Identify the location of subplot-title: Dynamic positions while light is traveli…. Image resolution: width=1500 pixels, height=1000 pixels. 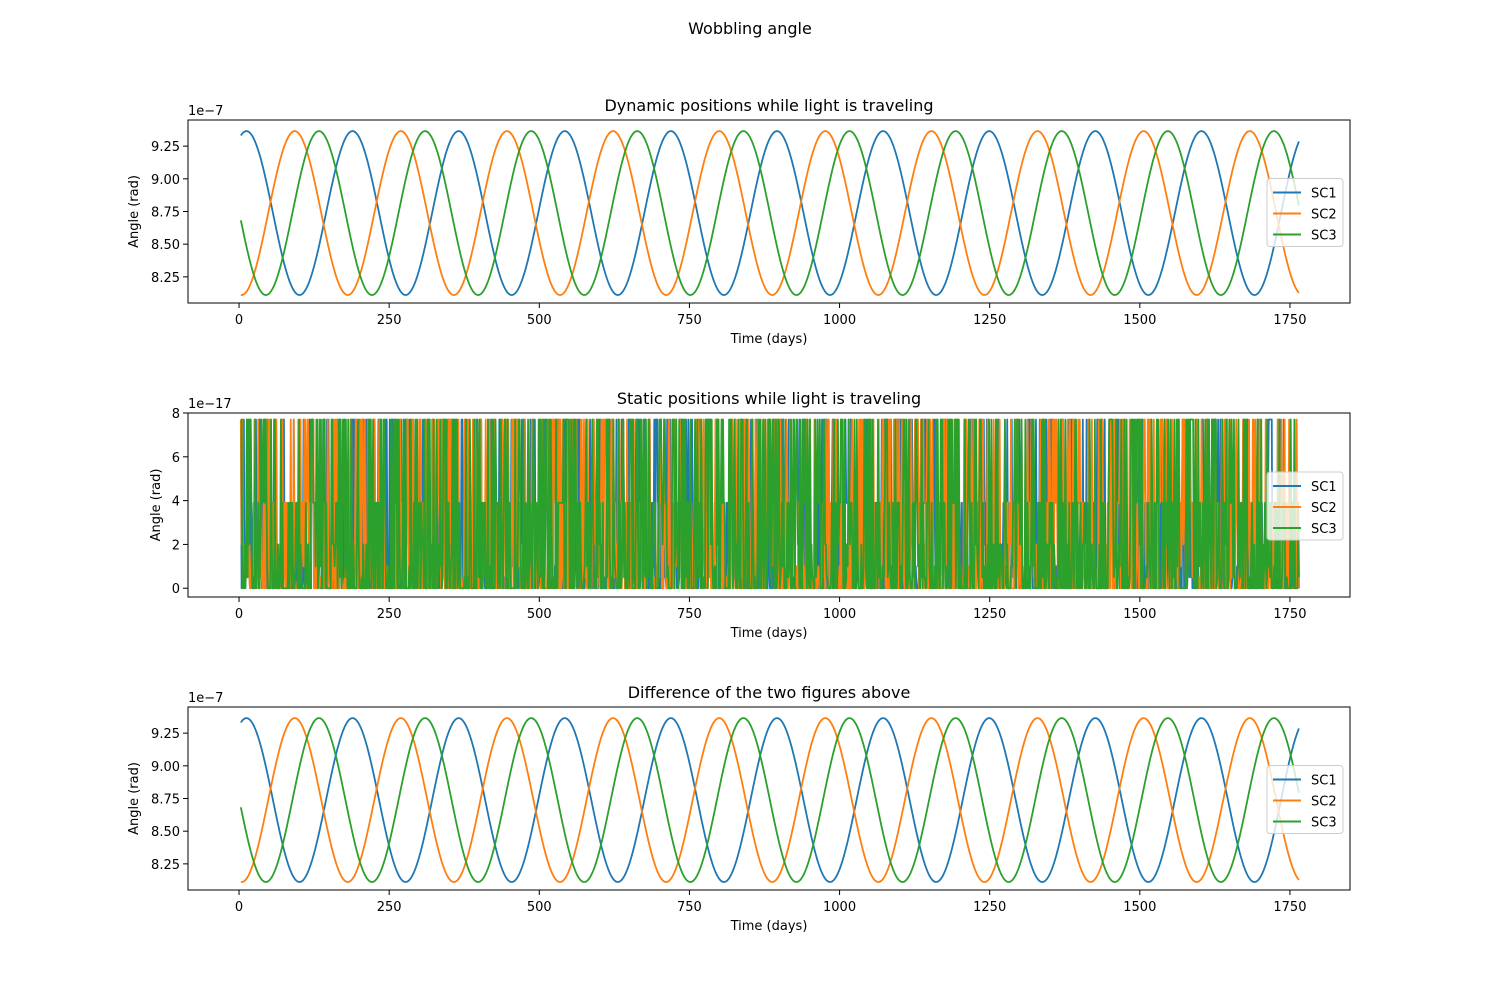
(768, 105).